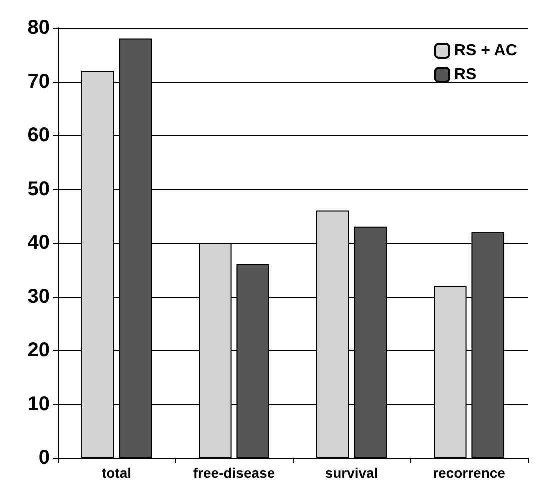  I want to click on y-tick-label: 20, so click(39, 351).